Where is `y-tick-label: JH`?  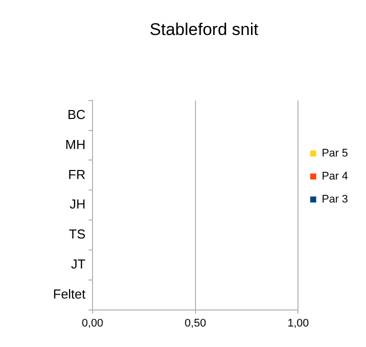 y-tick-label: JH is located at coordinates (78, 204).